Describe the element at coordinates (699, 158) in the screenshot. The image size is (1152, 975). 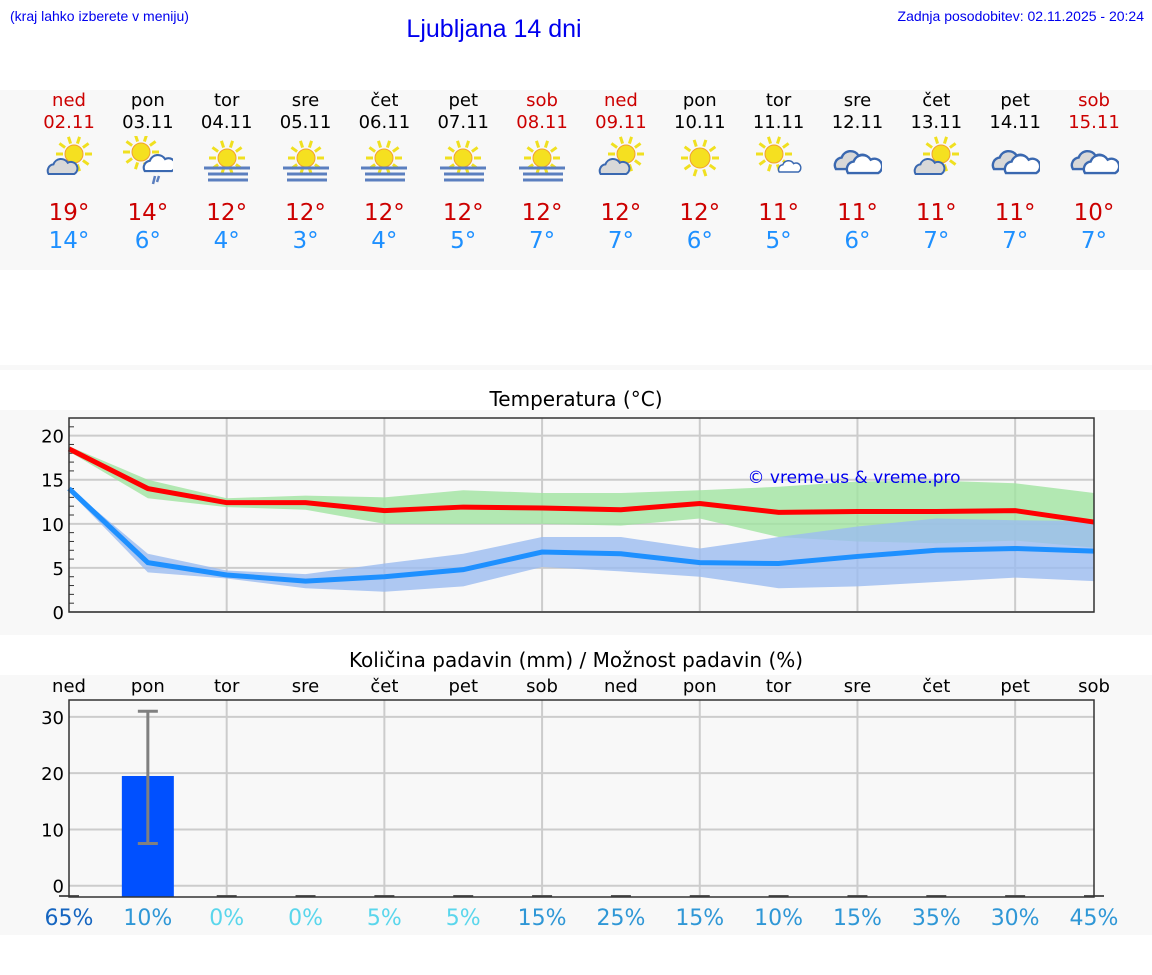
I see `sunny-icon` at that location.